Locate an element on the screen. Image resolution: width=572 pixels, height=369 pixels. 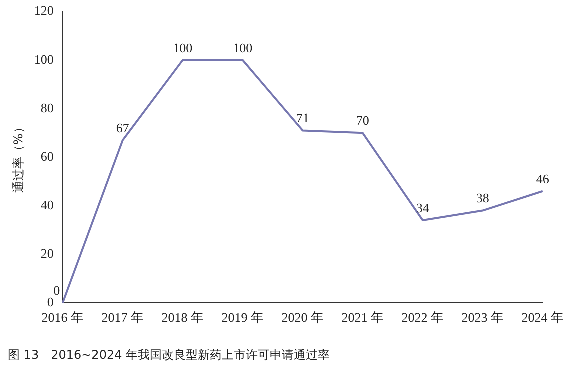
x-tick-label: 2016 年 is located at coordinates (63, 318).